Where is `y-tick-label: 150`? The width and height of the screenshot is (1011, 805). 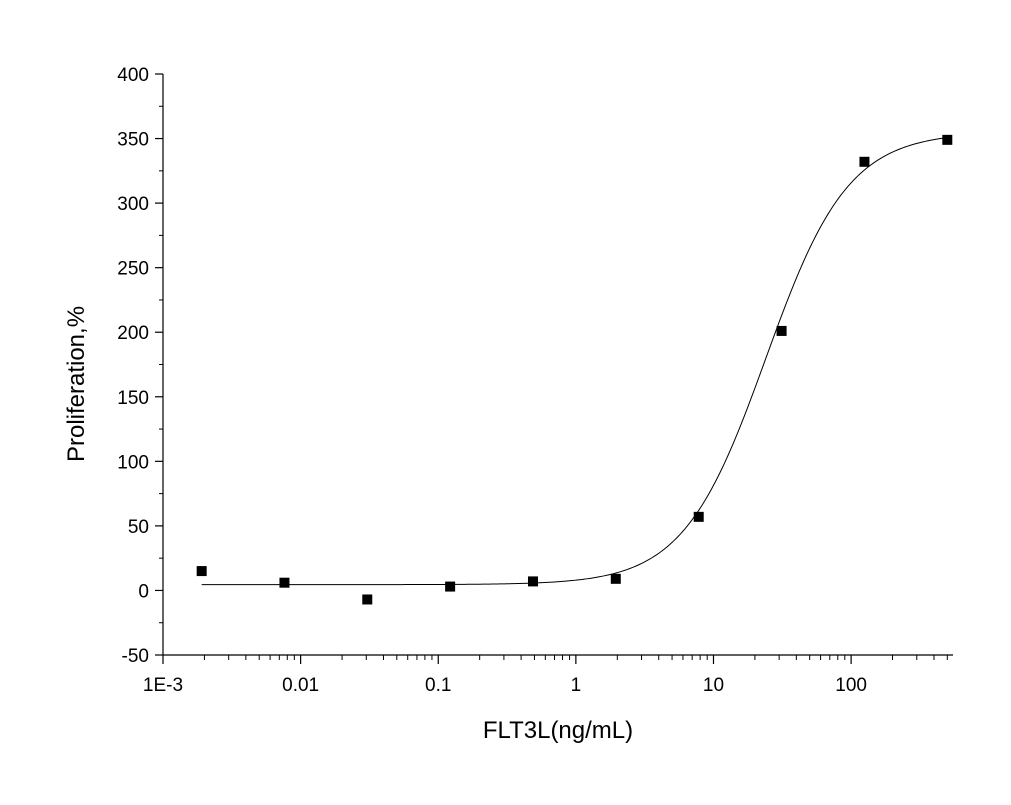 y-tick-label: 150 is located at coordinates (133, 398).